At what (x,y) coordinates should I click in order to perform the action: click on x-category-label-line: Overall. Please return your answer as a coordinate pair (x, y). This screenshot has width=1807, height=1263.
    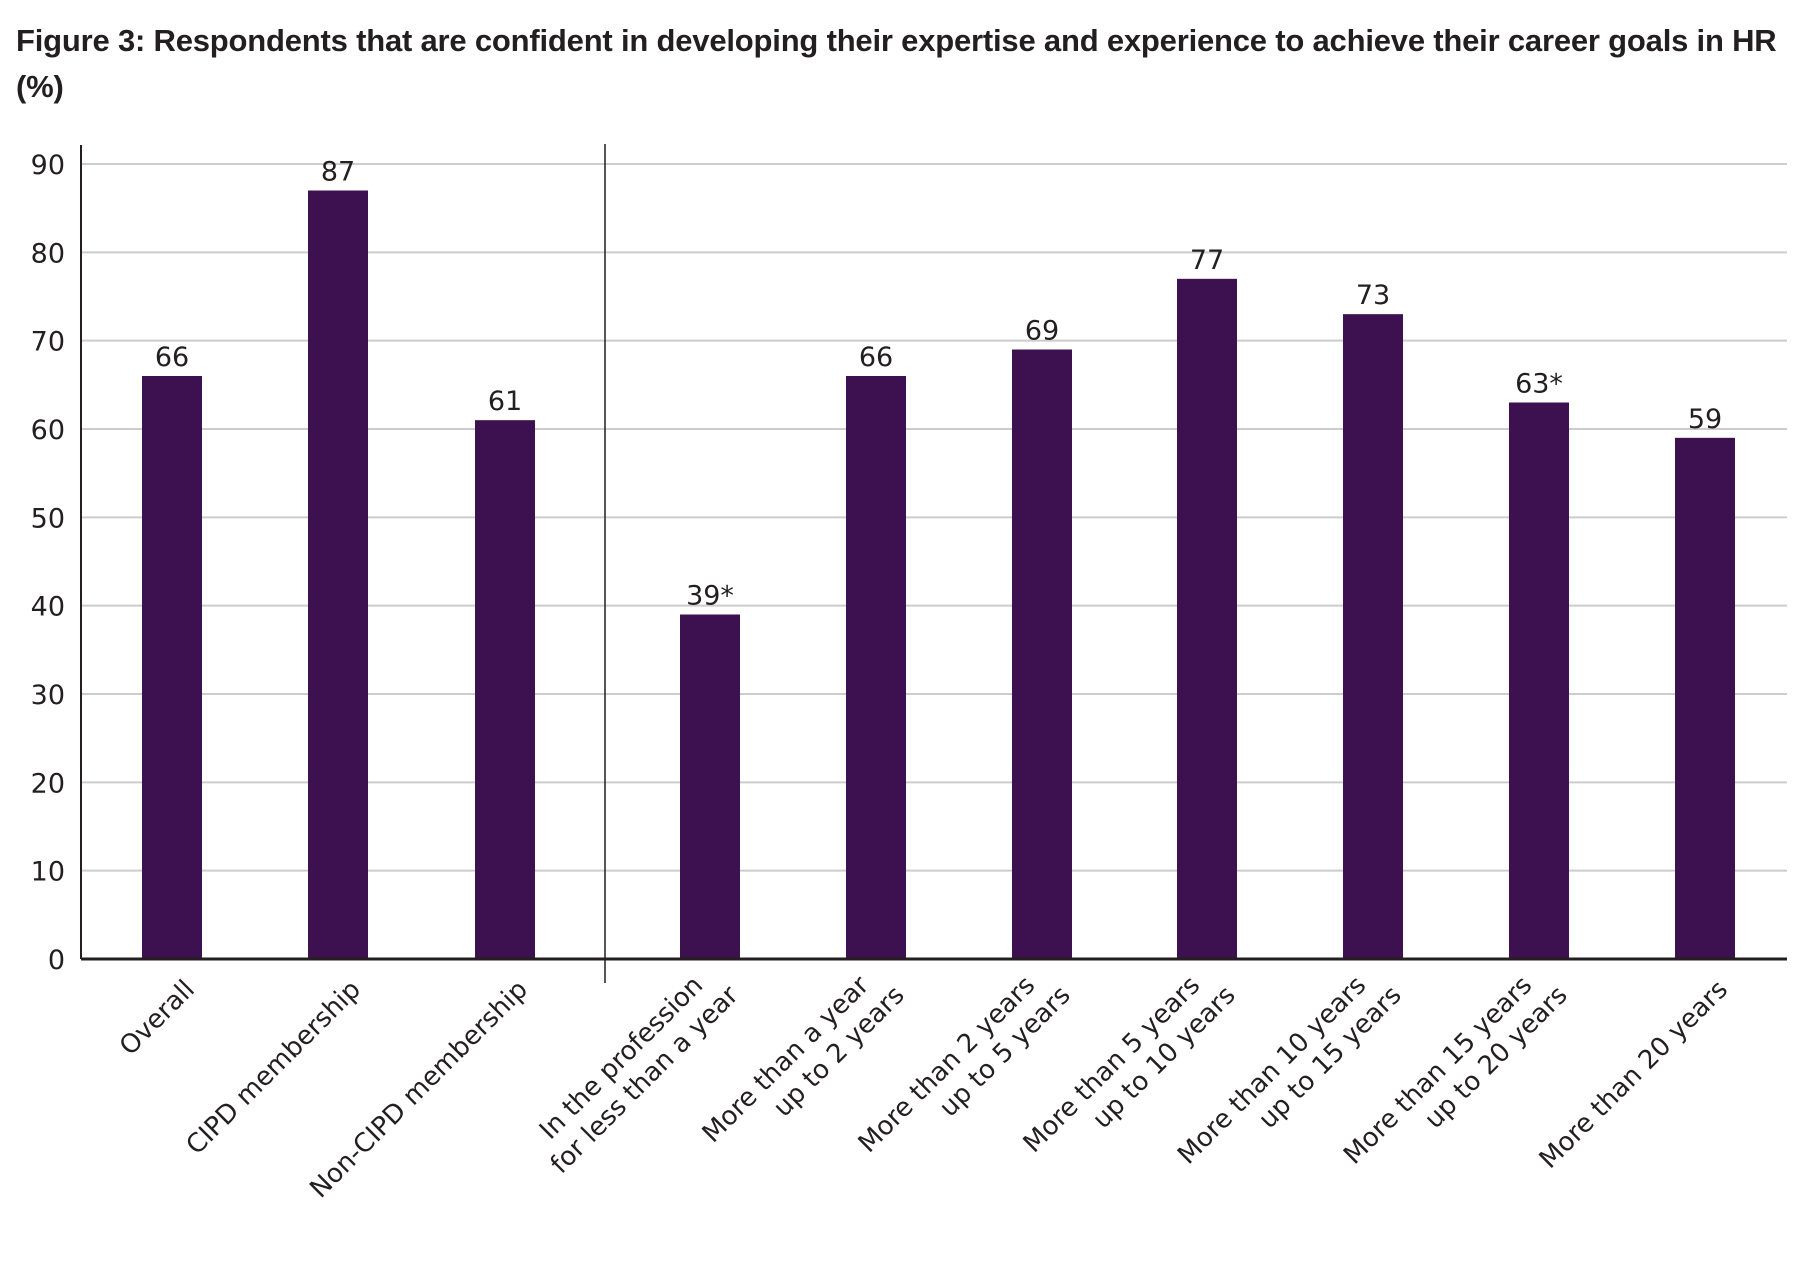
    Looking at the image, I should click on (157, 1018).